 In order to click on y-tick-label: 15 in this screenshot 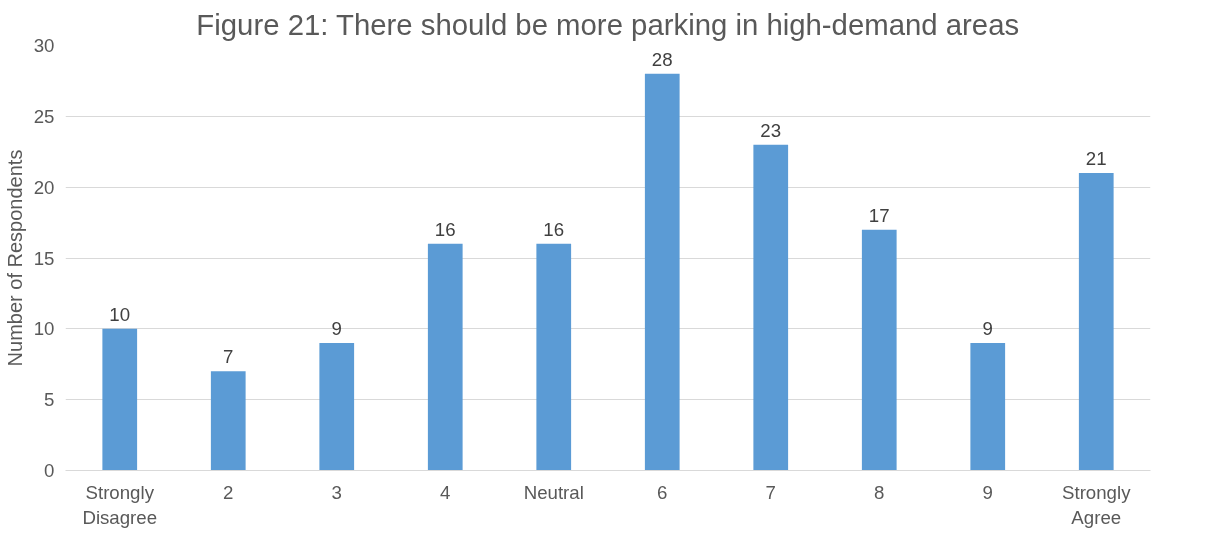, I will do `click(44, 258)`.